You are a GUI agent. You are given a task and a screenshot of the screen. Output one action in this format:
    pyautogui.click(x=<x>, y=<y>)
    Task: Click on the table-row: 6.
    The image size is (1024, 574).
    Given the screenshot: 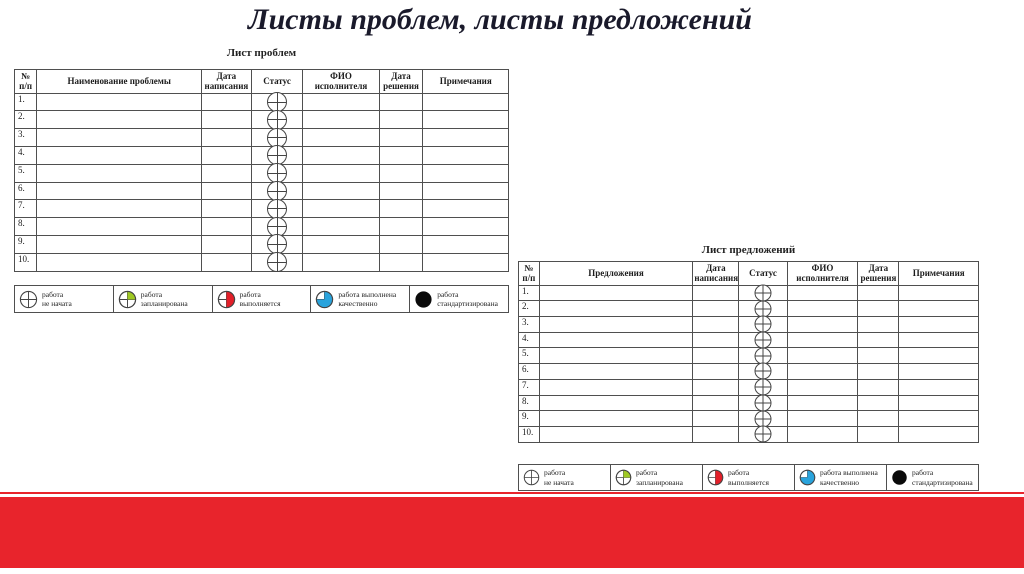 What is the action you would take?
    pyautogui.click(x=261, y=191)
    